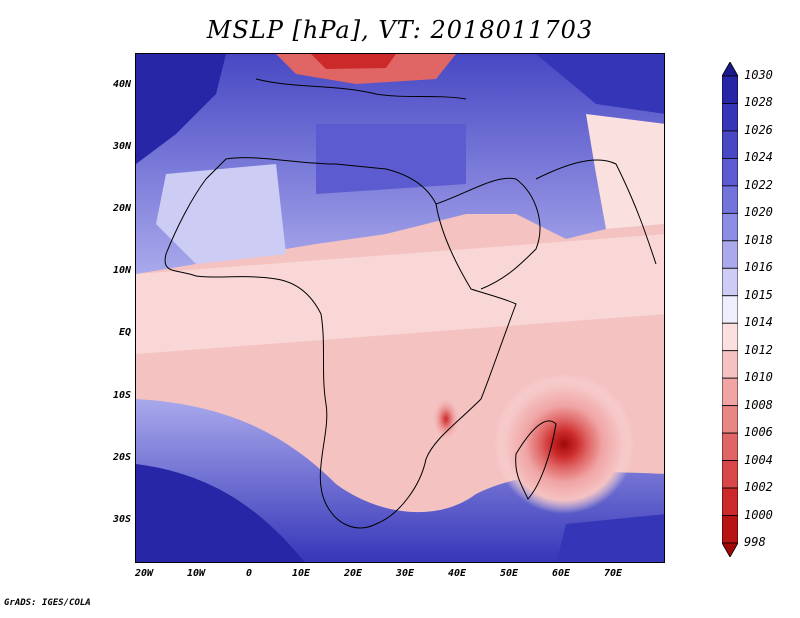  Describe the element at coordinates (625, 171) in the screenshot. I see `india-low` at that location.